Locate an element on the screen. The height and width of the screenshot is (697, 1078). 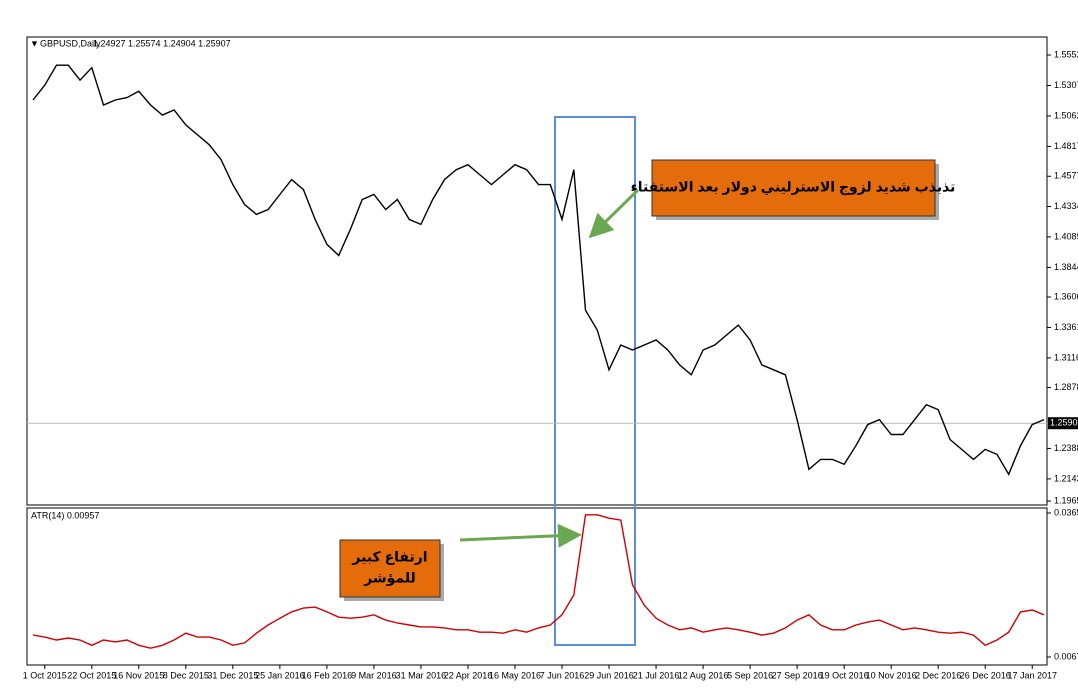
current-price-box is located at coordinates (1063, 423).